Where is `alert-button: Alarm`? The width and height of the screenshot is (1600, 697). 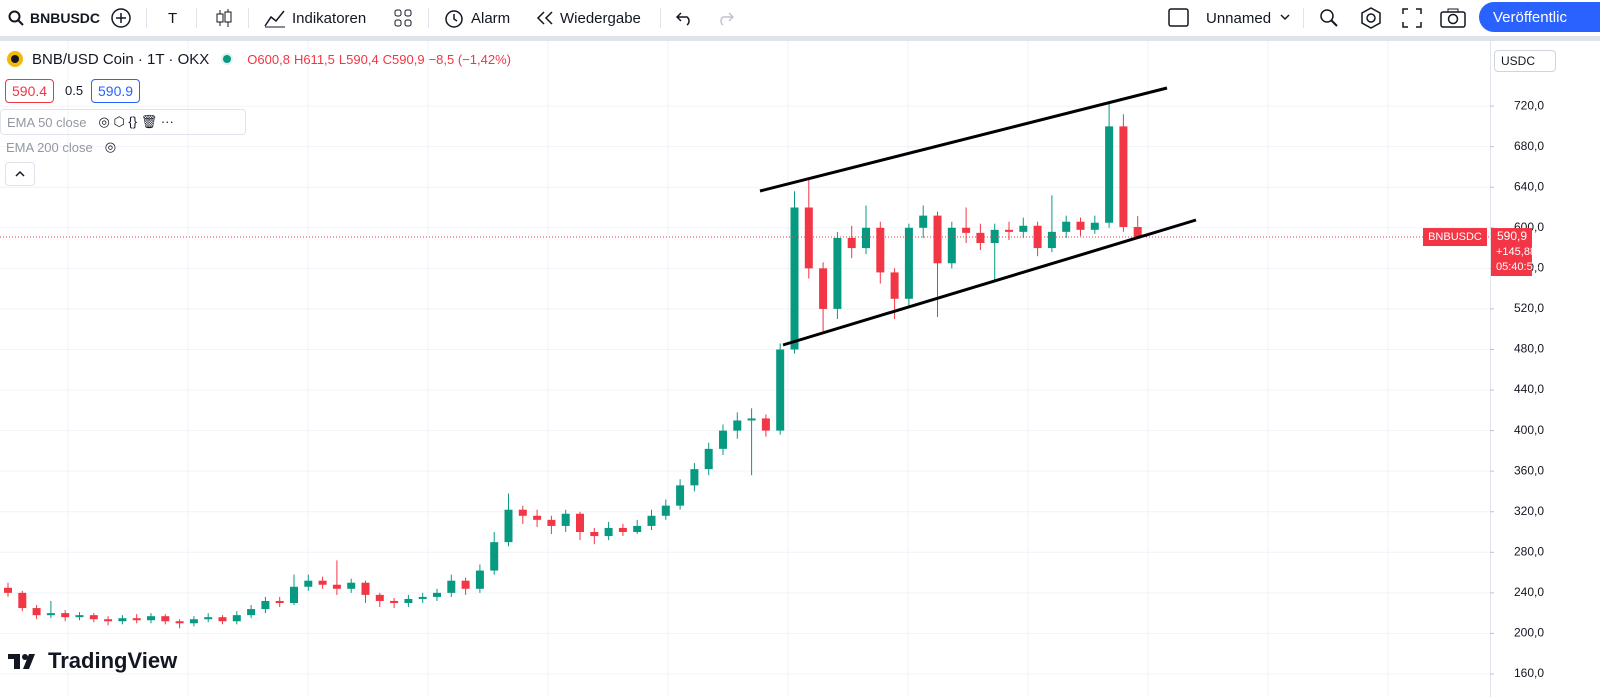
alert-button: Alarm is located at coordinates (476, 18).